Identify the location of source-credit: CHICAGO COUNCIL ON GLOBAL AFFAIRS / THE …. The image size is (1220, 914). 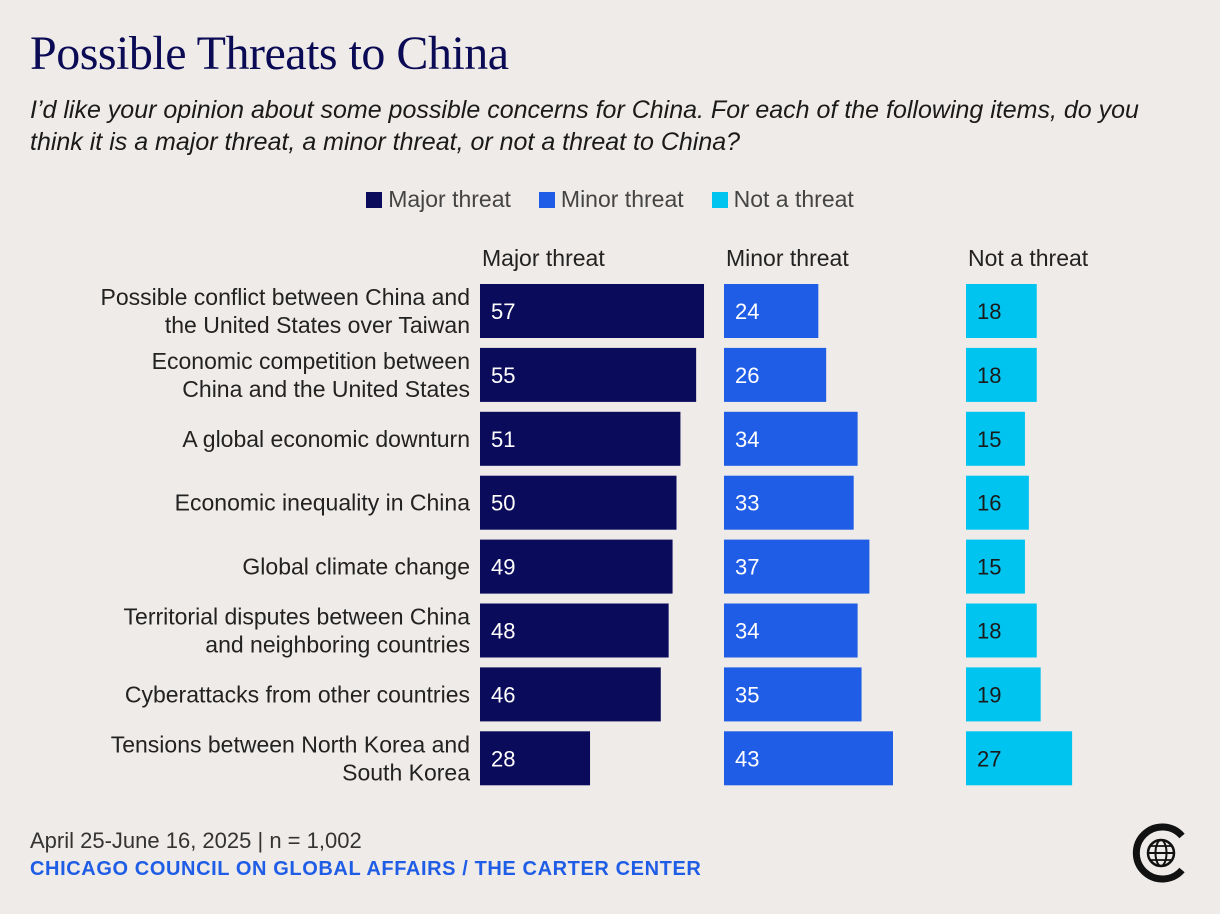
(366, 869).